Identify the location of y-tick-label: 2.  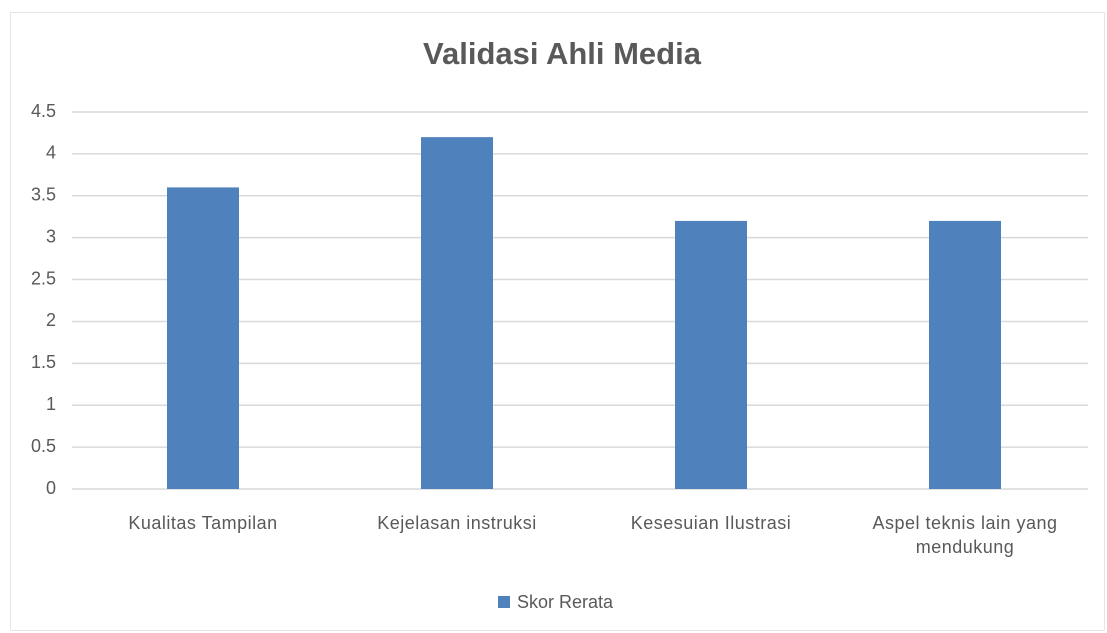
(51, 320).